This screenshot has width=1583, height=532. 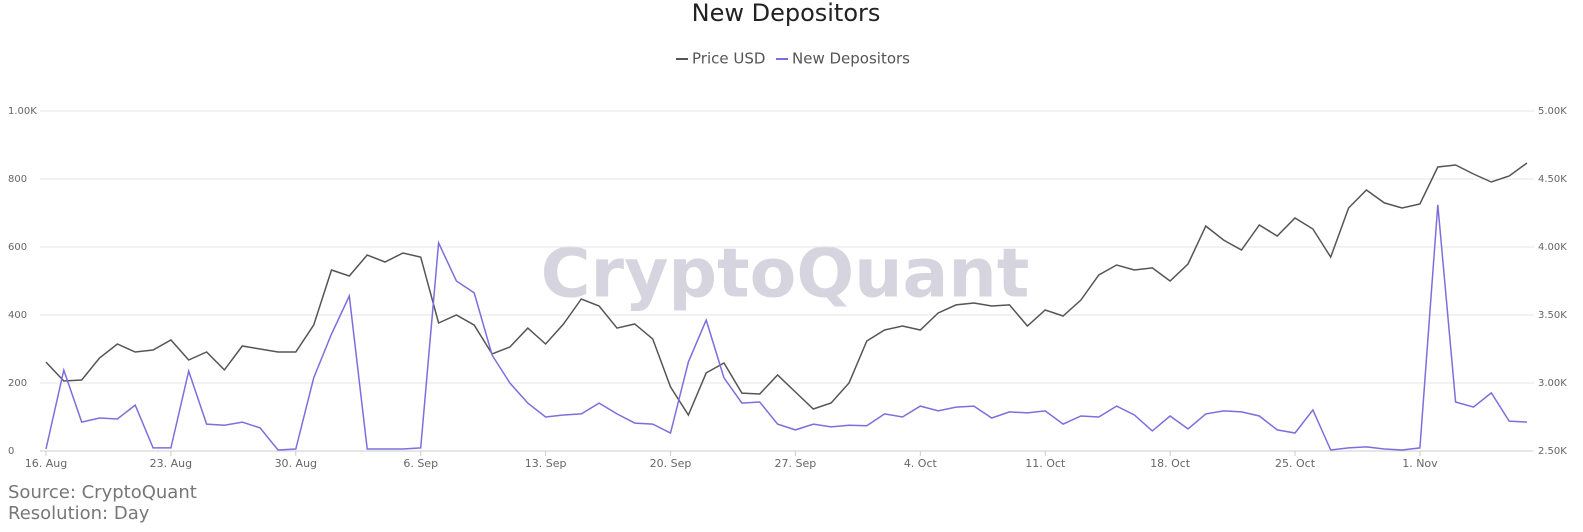 I want to click on y2-tick-label: 4.50K, so click(x=1552, y=179).